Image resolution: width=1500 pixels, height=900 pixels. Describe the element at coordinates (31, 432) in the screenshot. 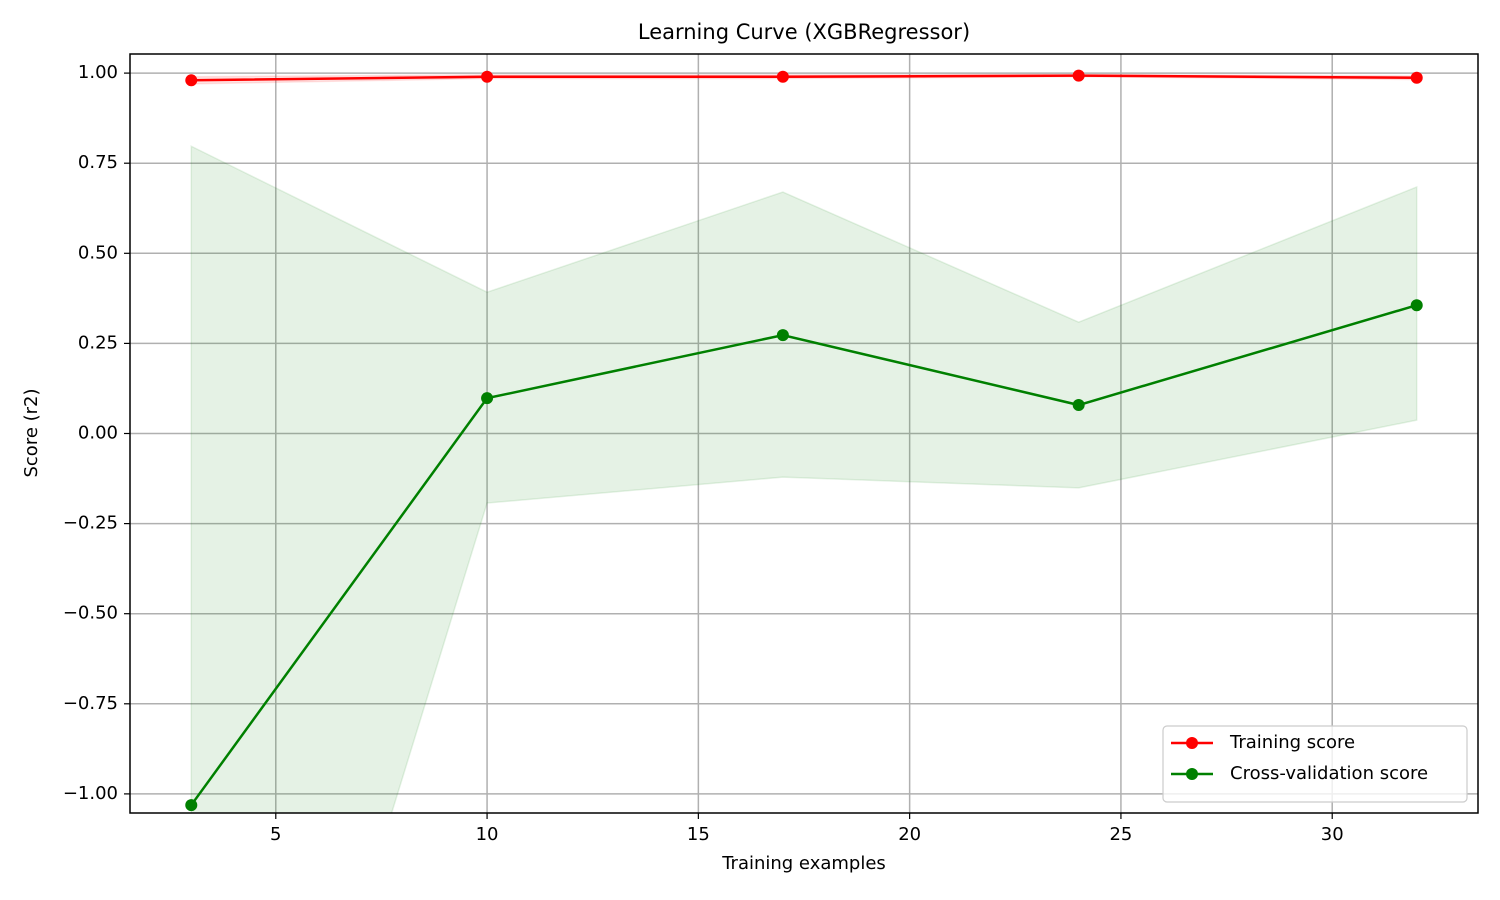

I see `y-axis-label: Score (r2)` at that location.